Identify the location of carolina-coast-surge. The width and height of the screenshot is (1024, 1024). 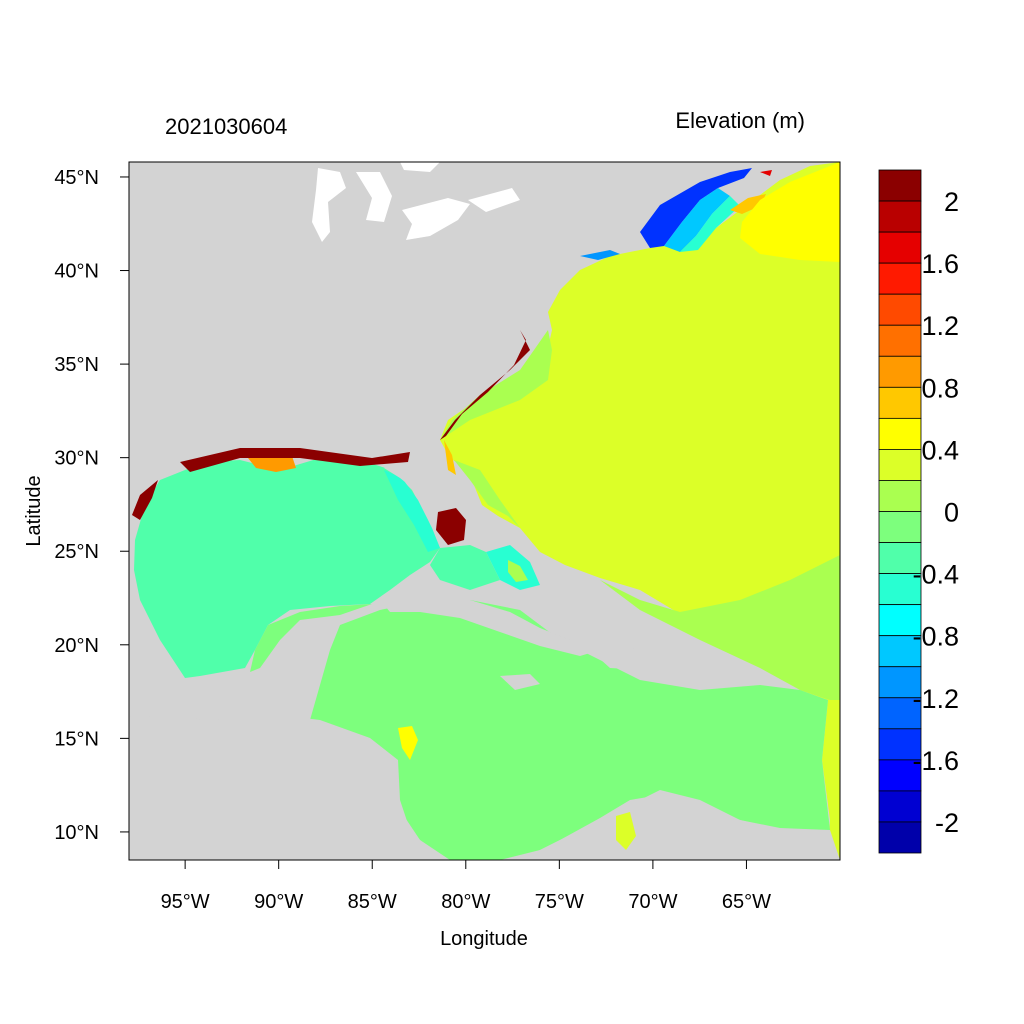
(485, 385).